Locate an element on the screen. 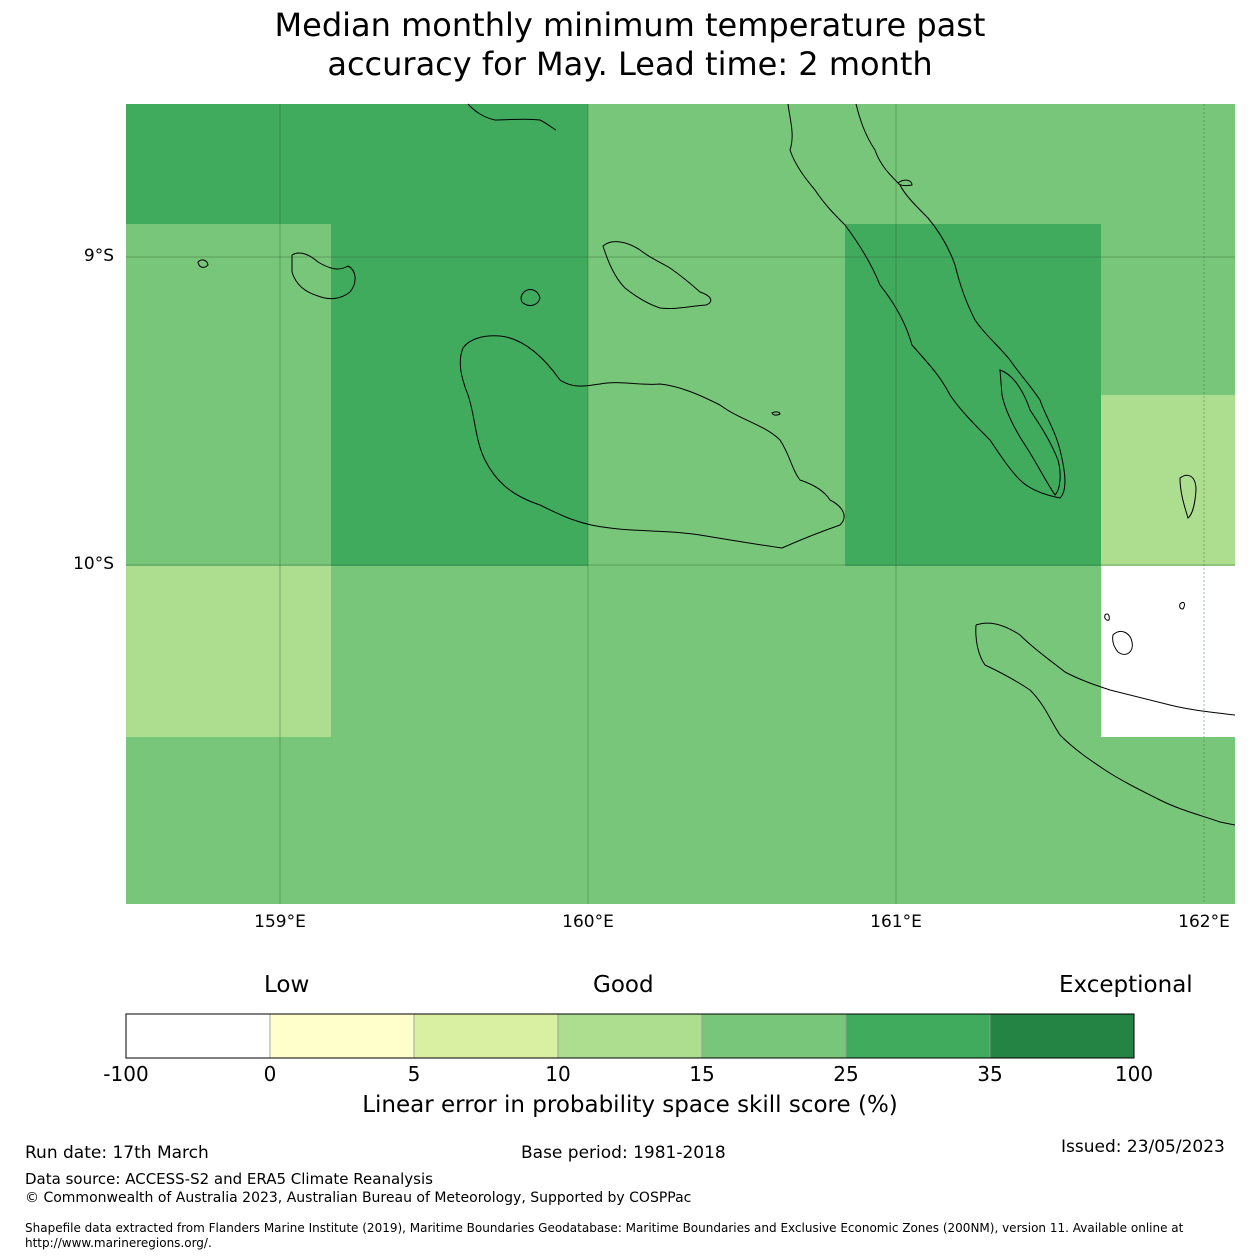  lat-label-9s: 9°S is located at coordinates (98, 256).